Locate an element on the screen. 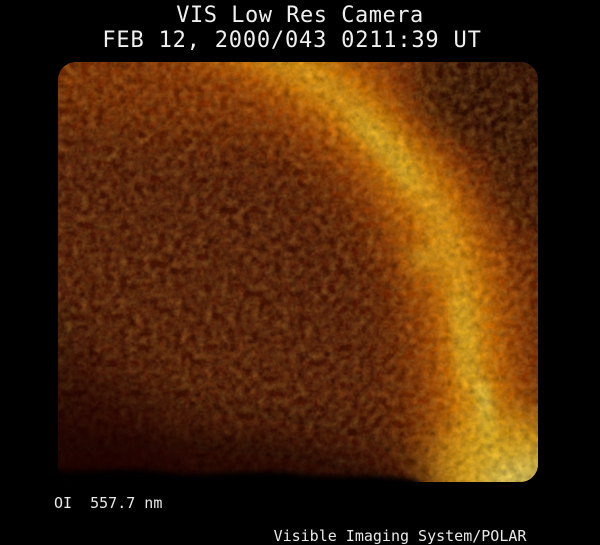 The width and height of the screenshot is (600, 545). bottom-shadow-layer is located at coordinates (243, 419).